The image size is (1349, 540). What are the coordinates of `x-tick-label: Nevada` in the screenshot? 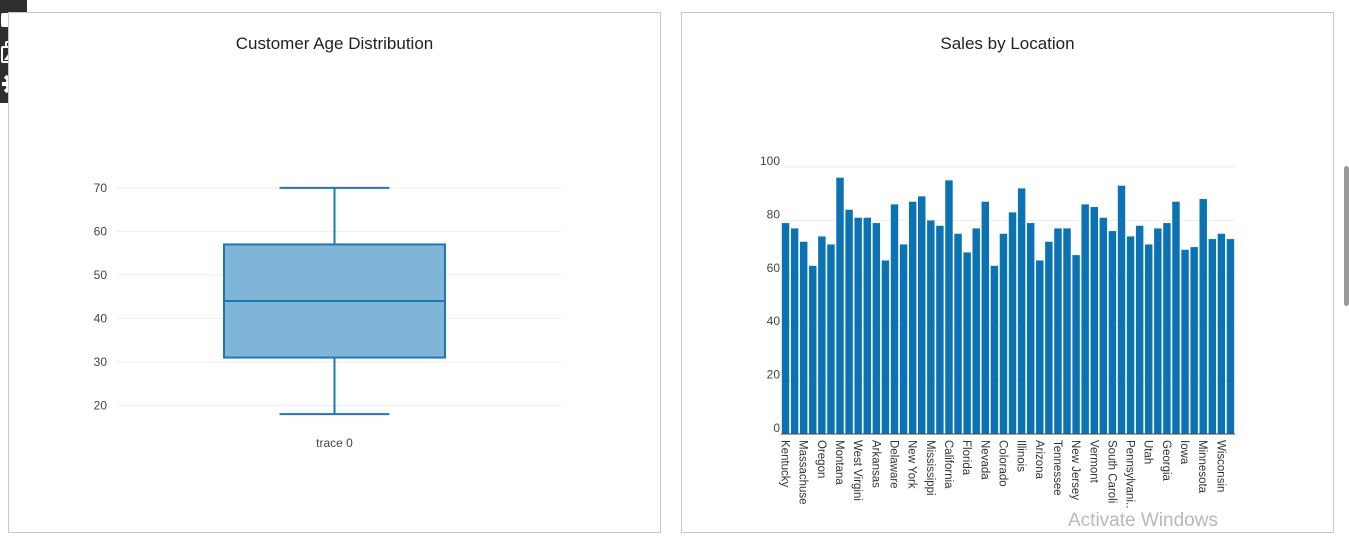 It's located at (984, 460).